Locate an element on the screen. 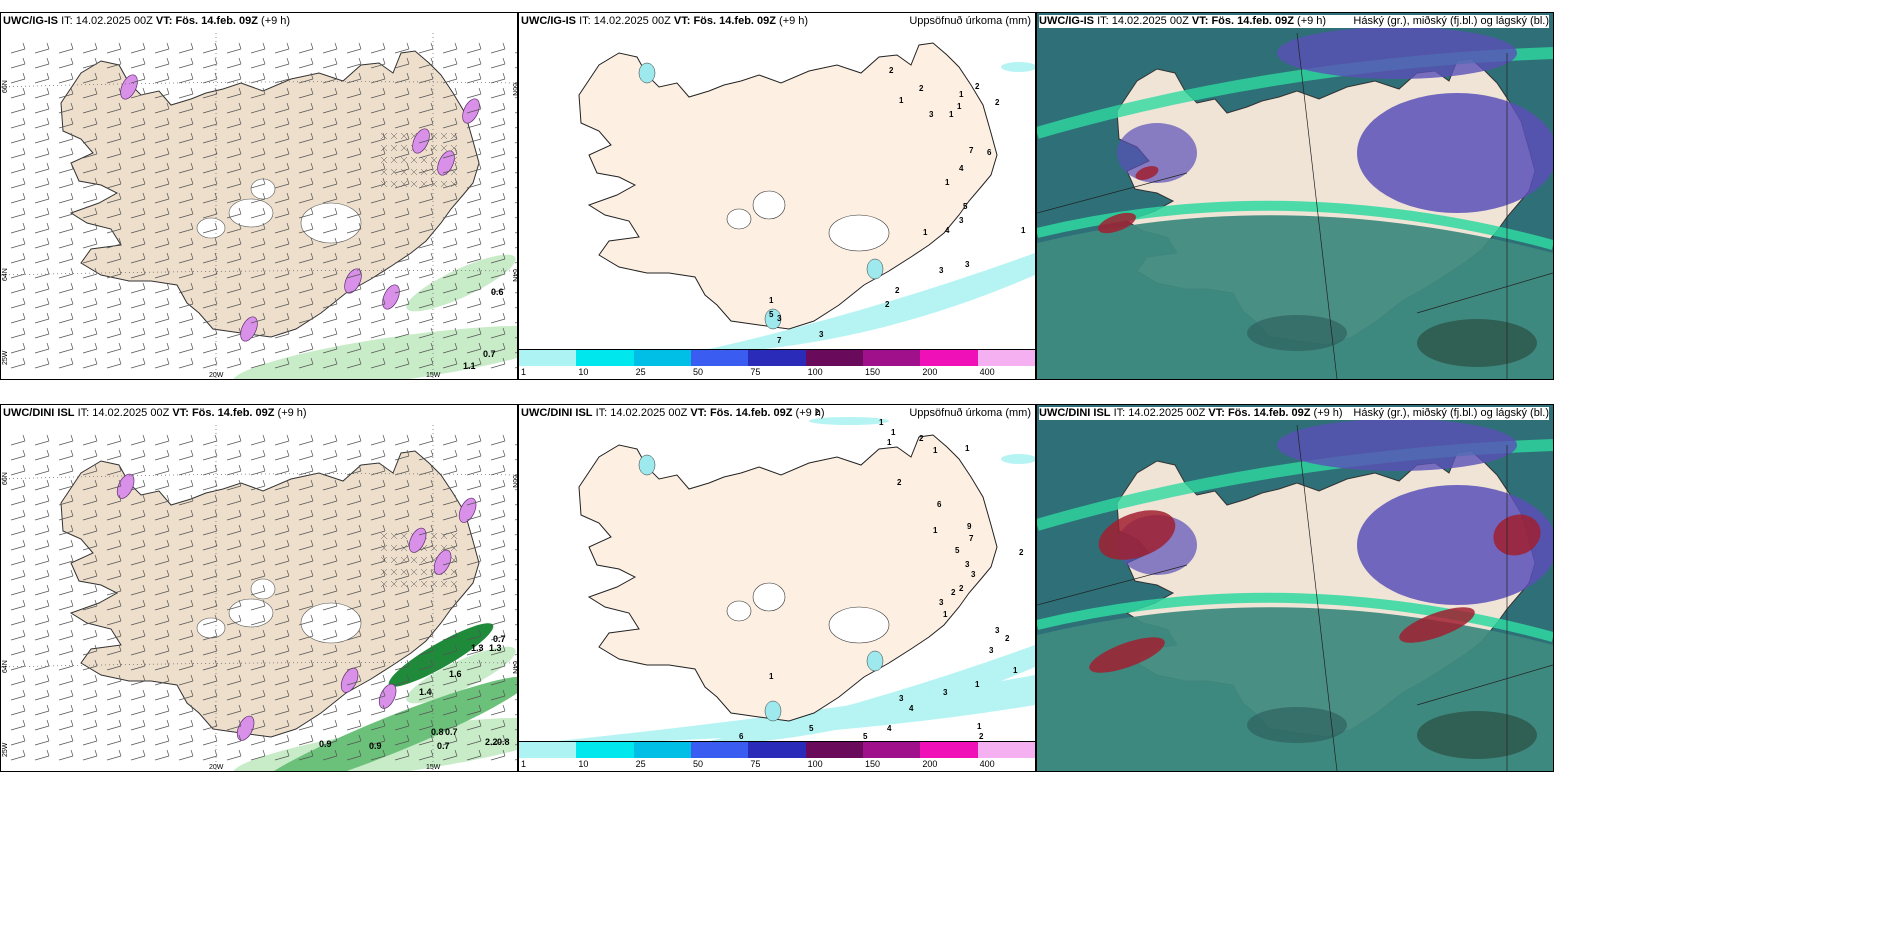 The image size is (1900, 950). lat-label: 25W is located at coordinates (5, 357).